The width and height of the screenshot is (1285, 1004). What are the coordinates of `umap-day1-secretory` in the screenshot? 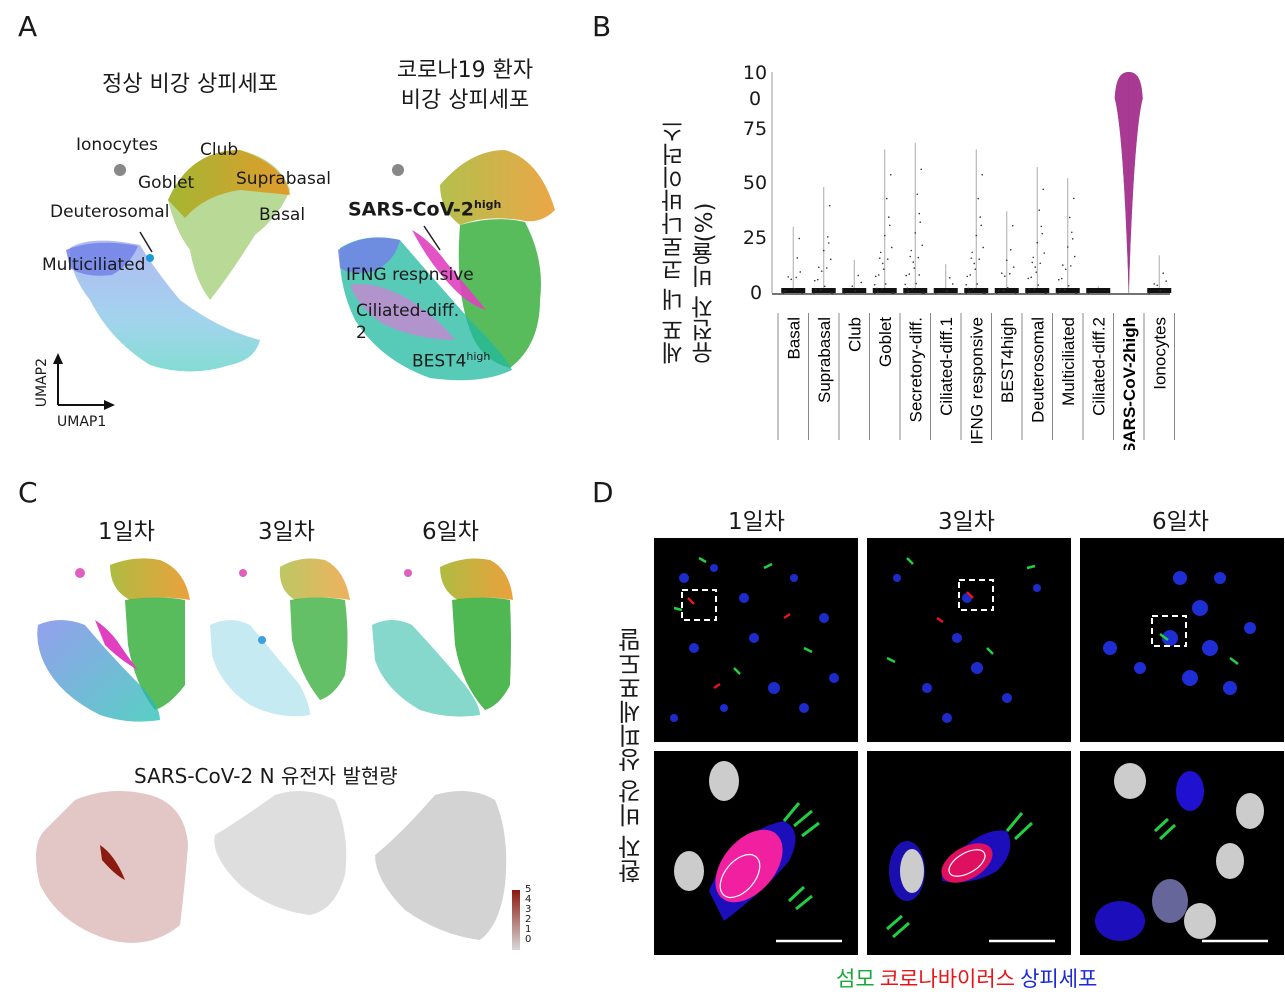 It's located at (155, 653).